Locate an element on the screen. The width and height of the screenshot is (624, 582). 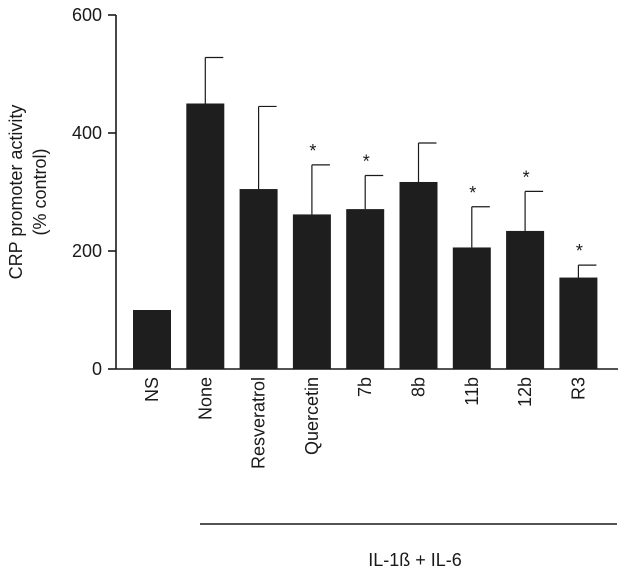
y-ticks: 0 200 400 600 is located at coordinates (94, 192).